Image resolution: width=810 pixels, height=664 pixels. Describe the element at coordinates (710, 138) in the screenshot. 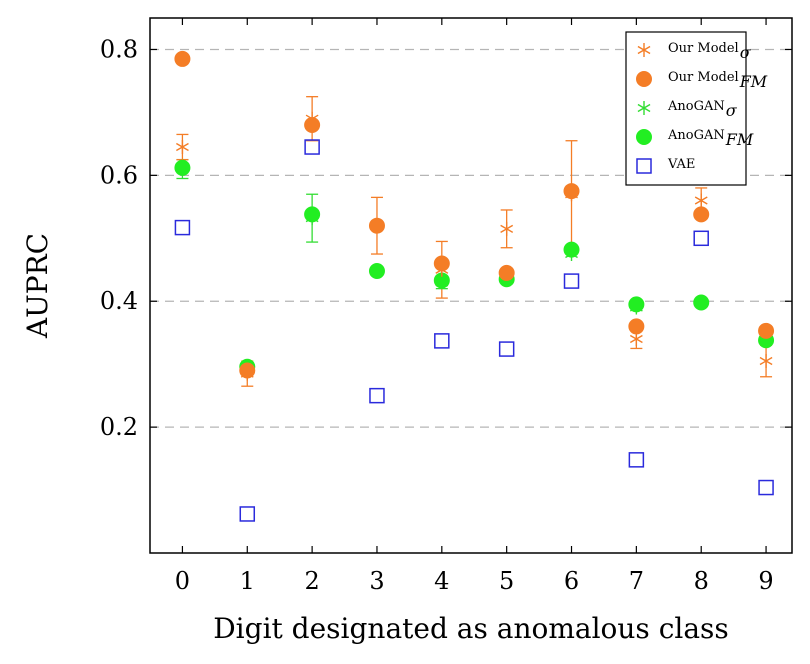

I see `legend-label: AnoGANFM` at that location.